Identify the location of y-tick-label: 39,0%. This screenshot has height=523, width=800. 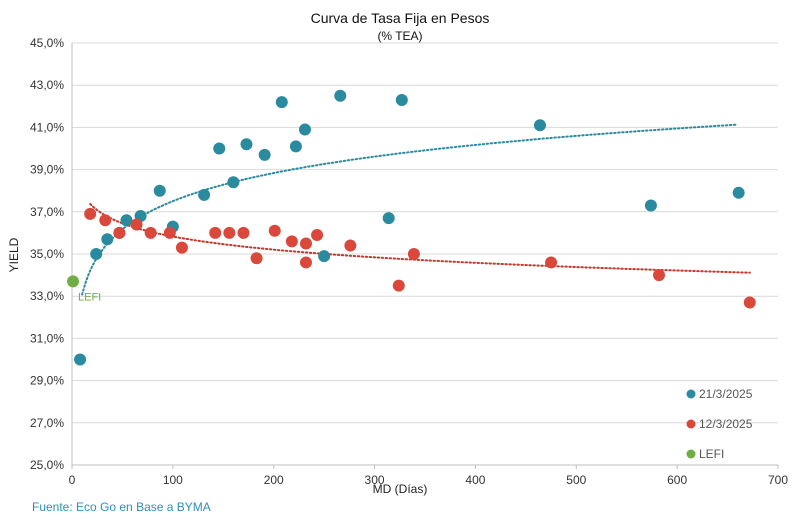
(47, 170).